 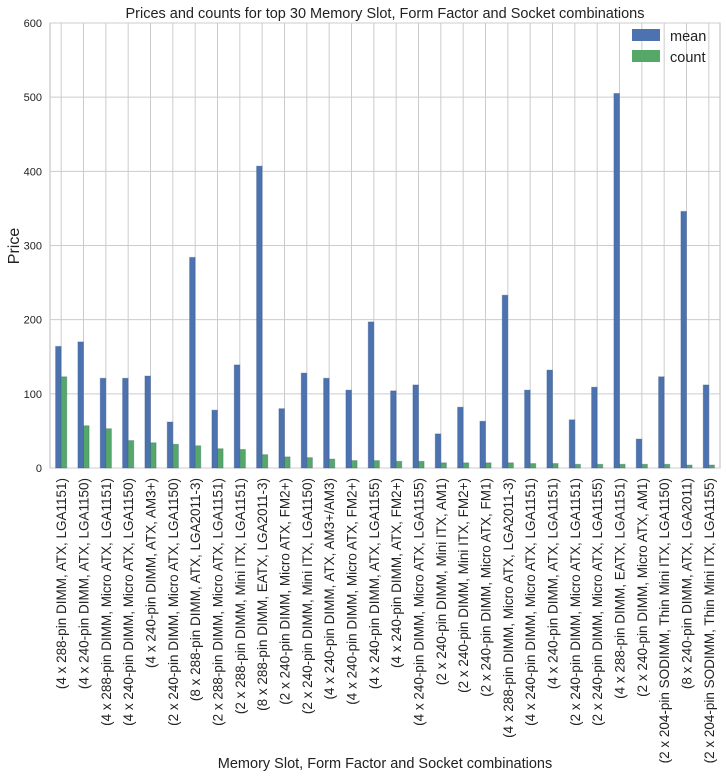 I want to click on x-tick-label: (2 x 240-pin DIMM, Mini ITX, LGA1150), so click(x=307, y=596).